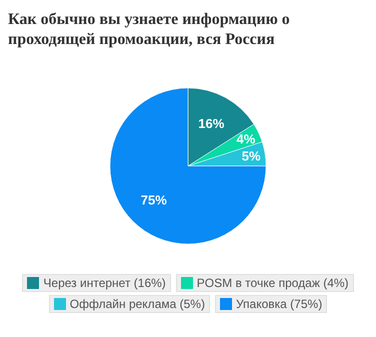 This screenshot has height=337, width=376. What do you see at coordinates (149, 30) in the screenshot?
I see `chart-title: Как обычно вы узнаете информацию о проходящей промоакции, вся Россия` at bounding box center [149, 30].